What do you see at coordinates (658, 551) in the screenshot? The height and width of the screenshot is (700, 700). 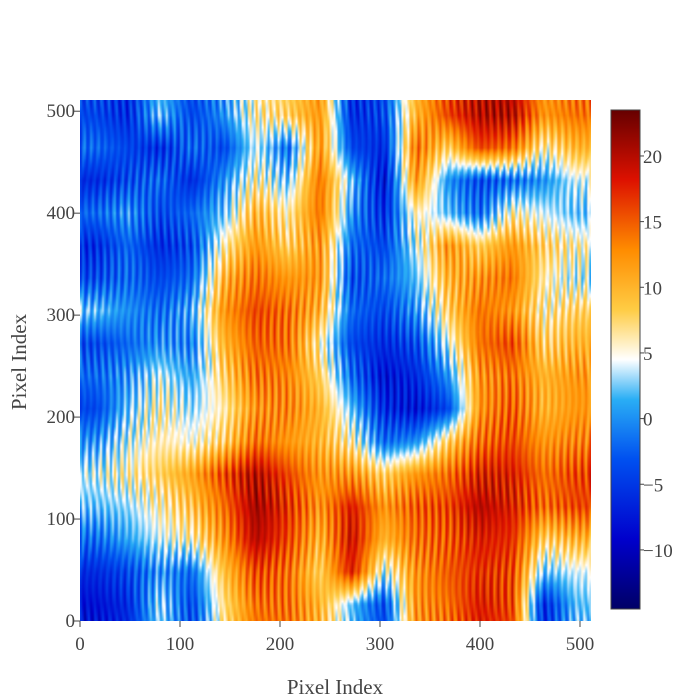 I see `colorbar-tick-label: −10` at bounding box center [658, 551].